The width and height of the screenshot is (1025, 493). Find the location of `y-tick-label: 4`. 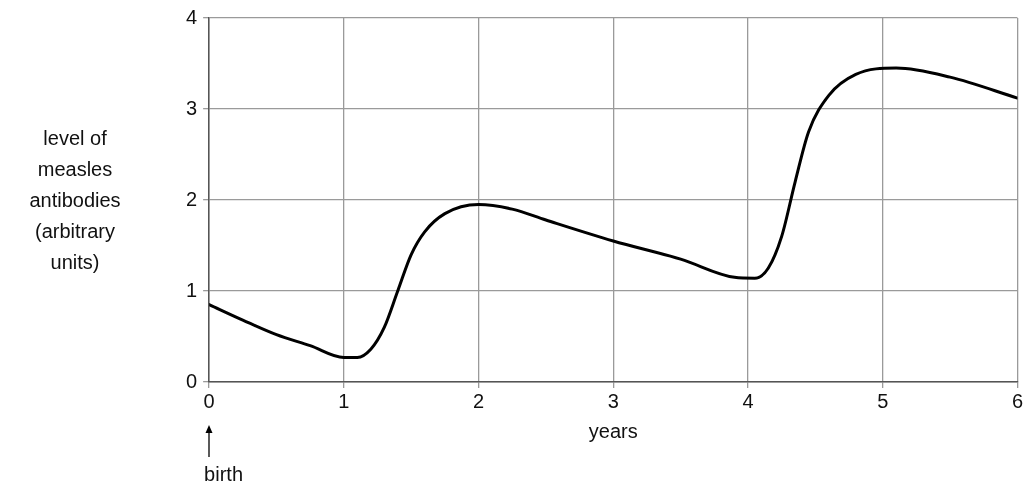

y-tick-label: 4 is located at coordinates (192, 16).